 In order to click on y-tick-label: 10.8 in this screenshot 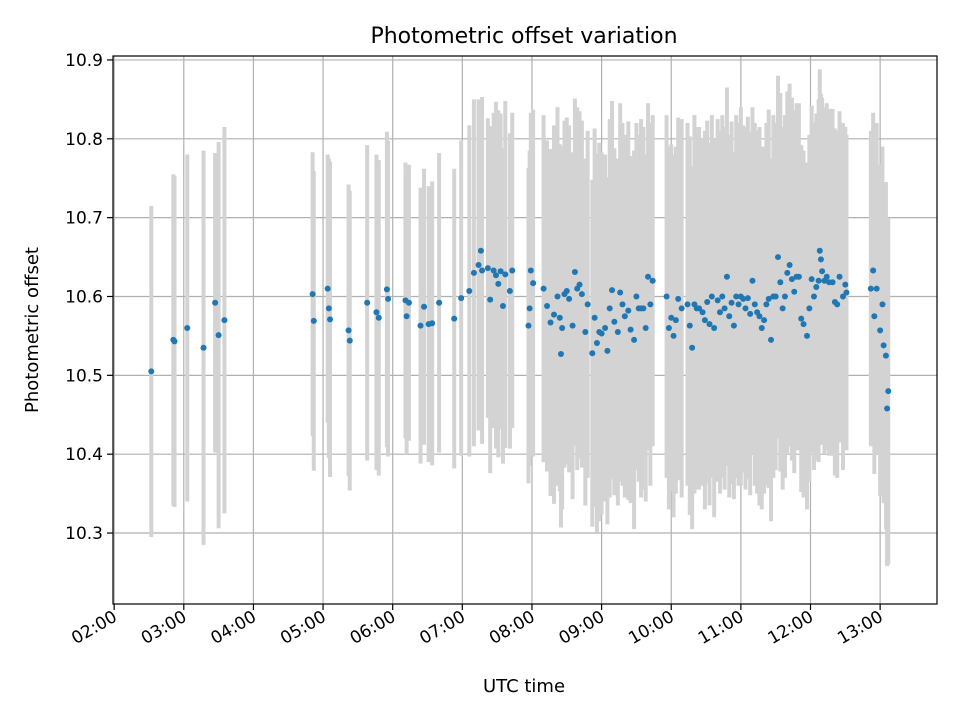, I will do `click(84, 140)`.